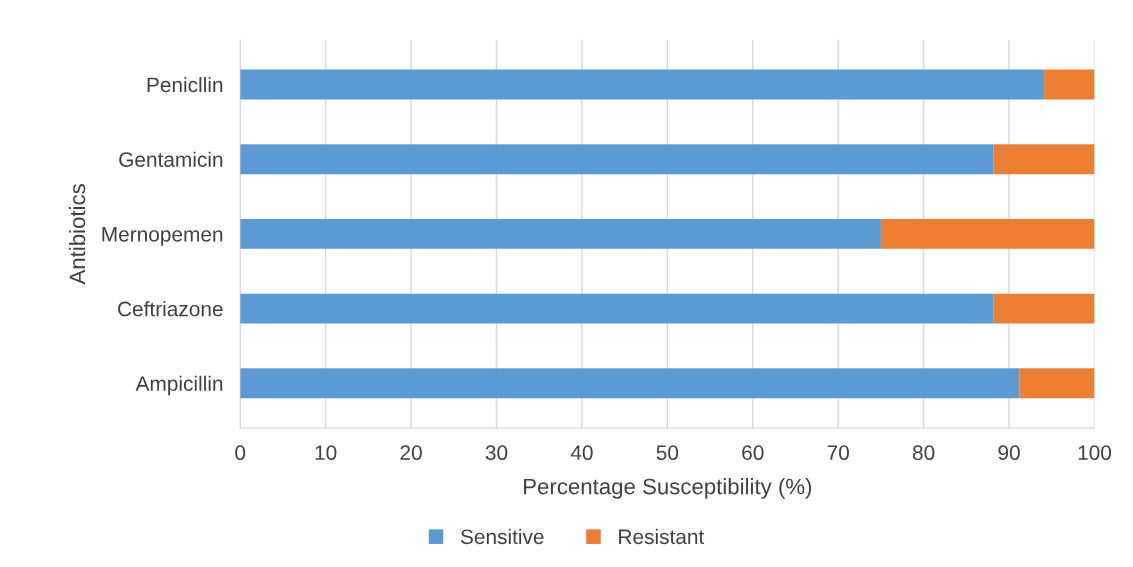 The width and height of the screenshot is (1133, 567). What do you see at coordinates (185, 84) in the screenshot?
I see `y-tick-label: Penicllin` at bounding box center [185, 84].